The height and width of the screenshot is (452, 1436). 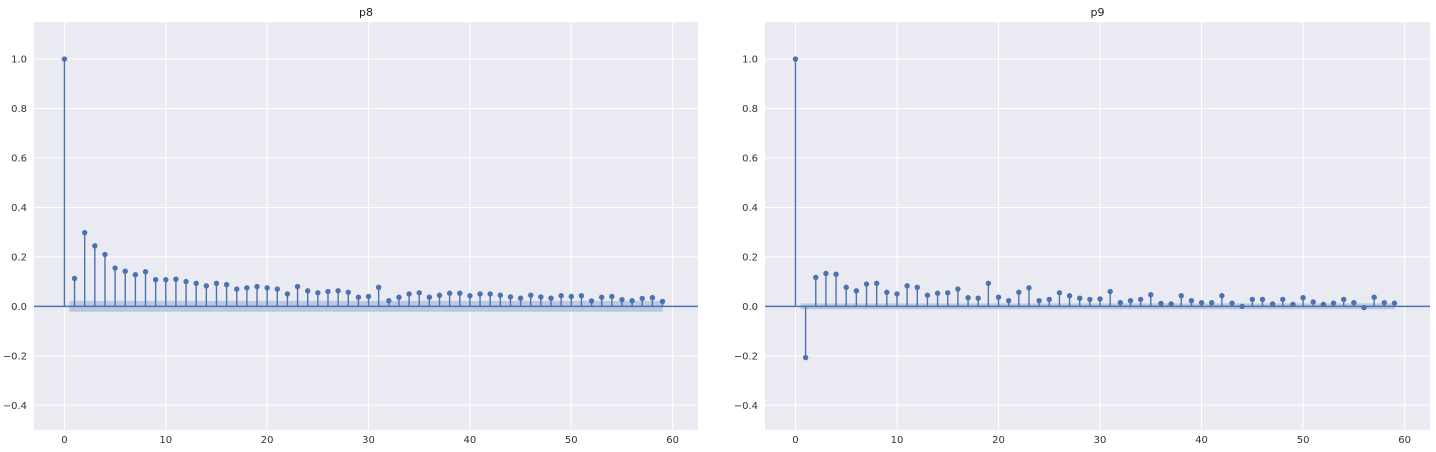 I want to click on y-tick-label: 0.0, so click(x=750, y=307).